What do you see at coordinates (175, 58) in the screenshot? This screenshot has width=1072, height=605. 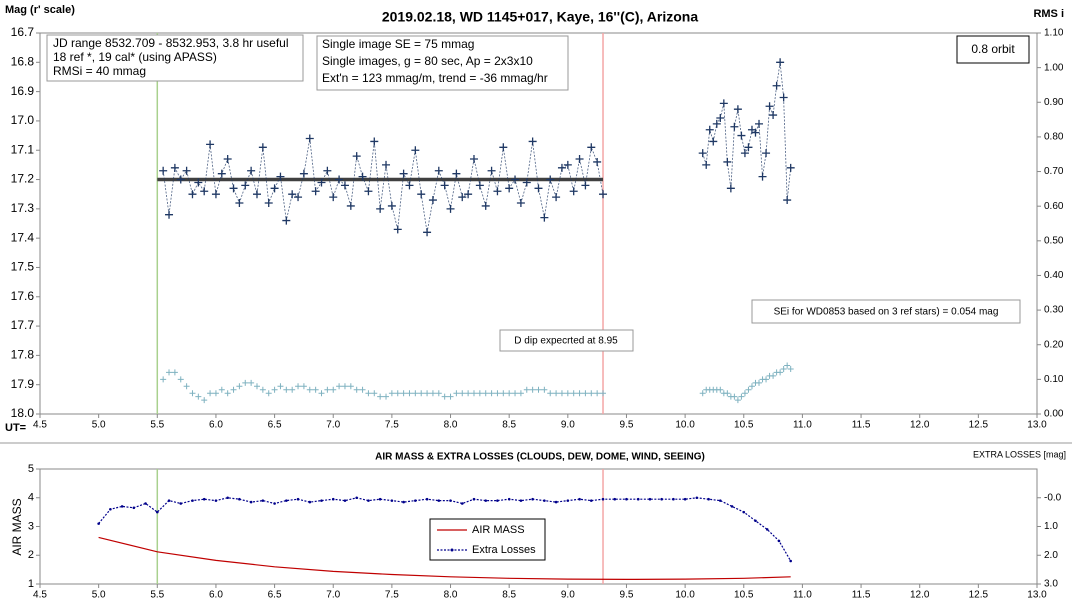 I see `info-box` at bounding box center [175, 58].